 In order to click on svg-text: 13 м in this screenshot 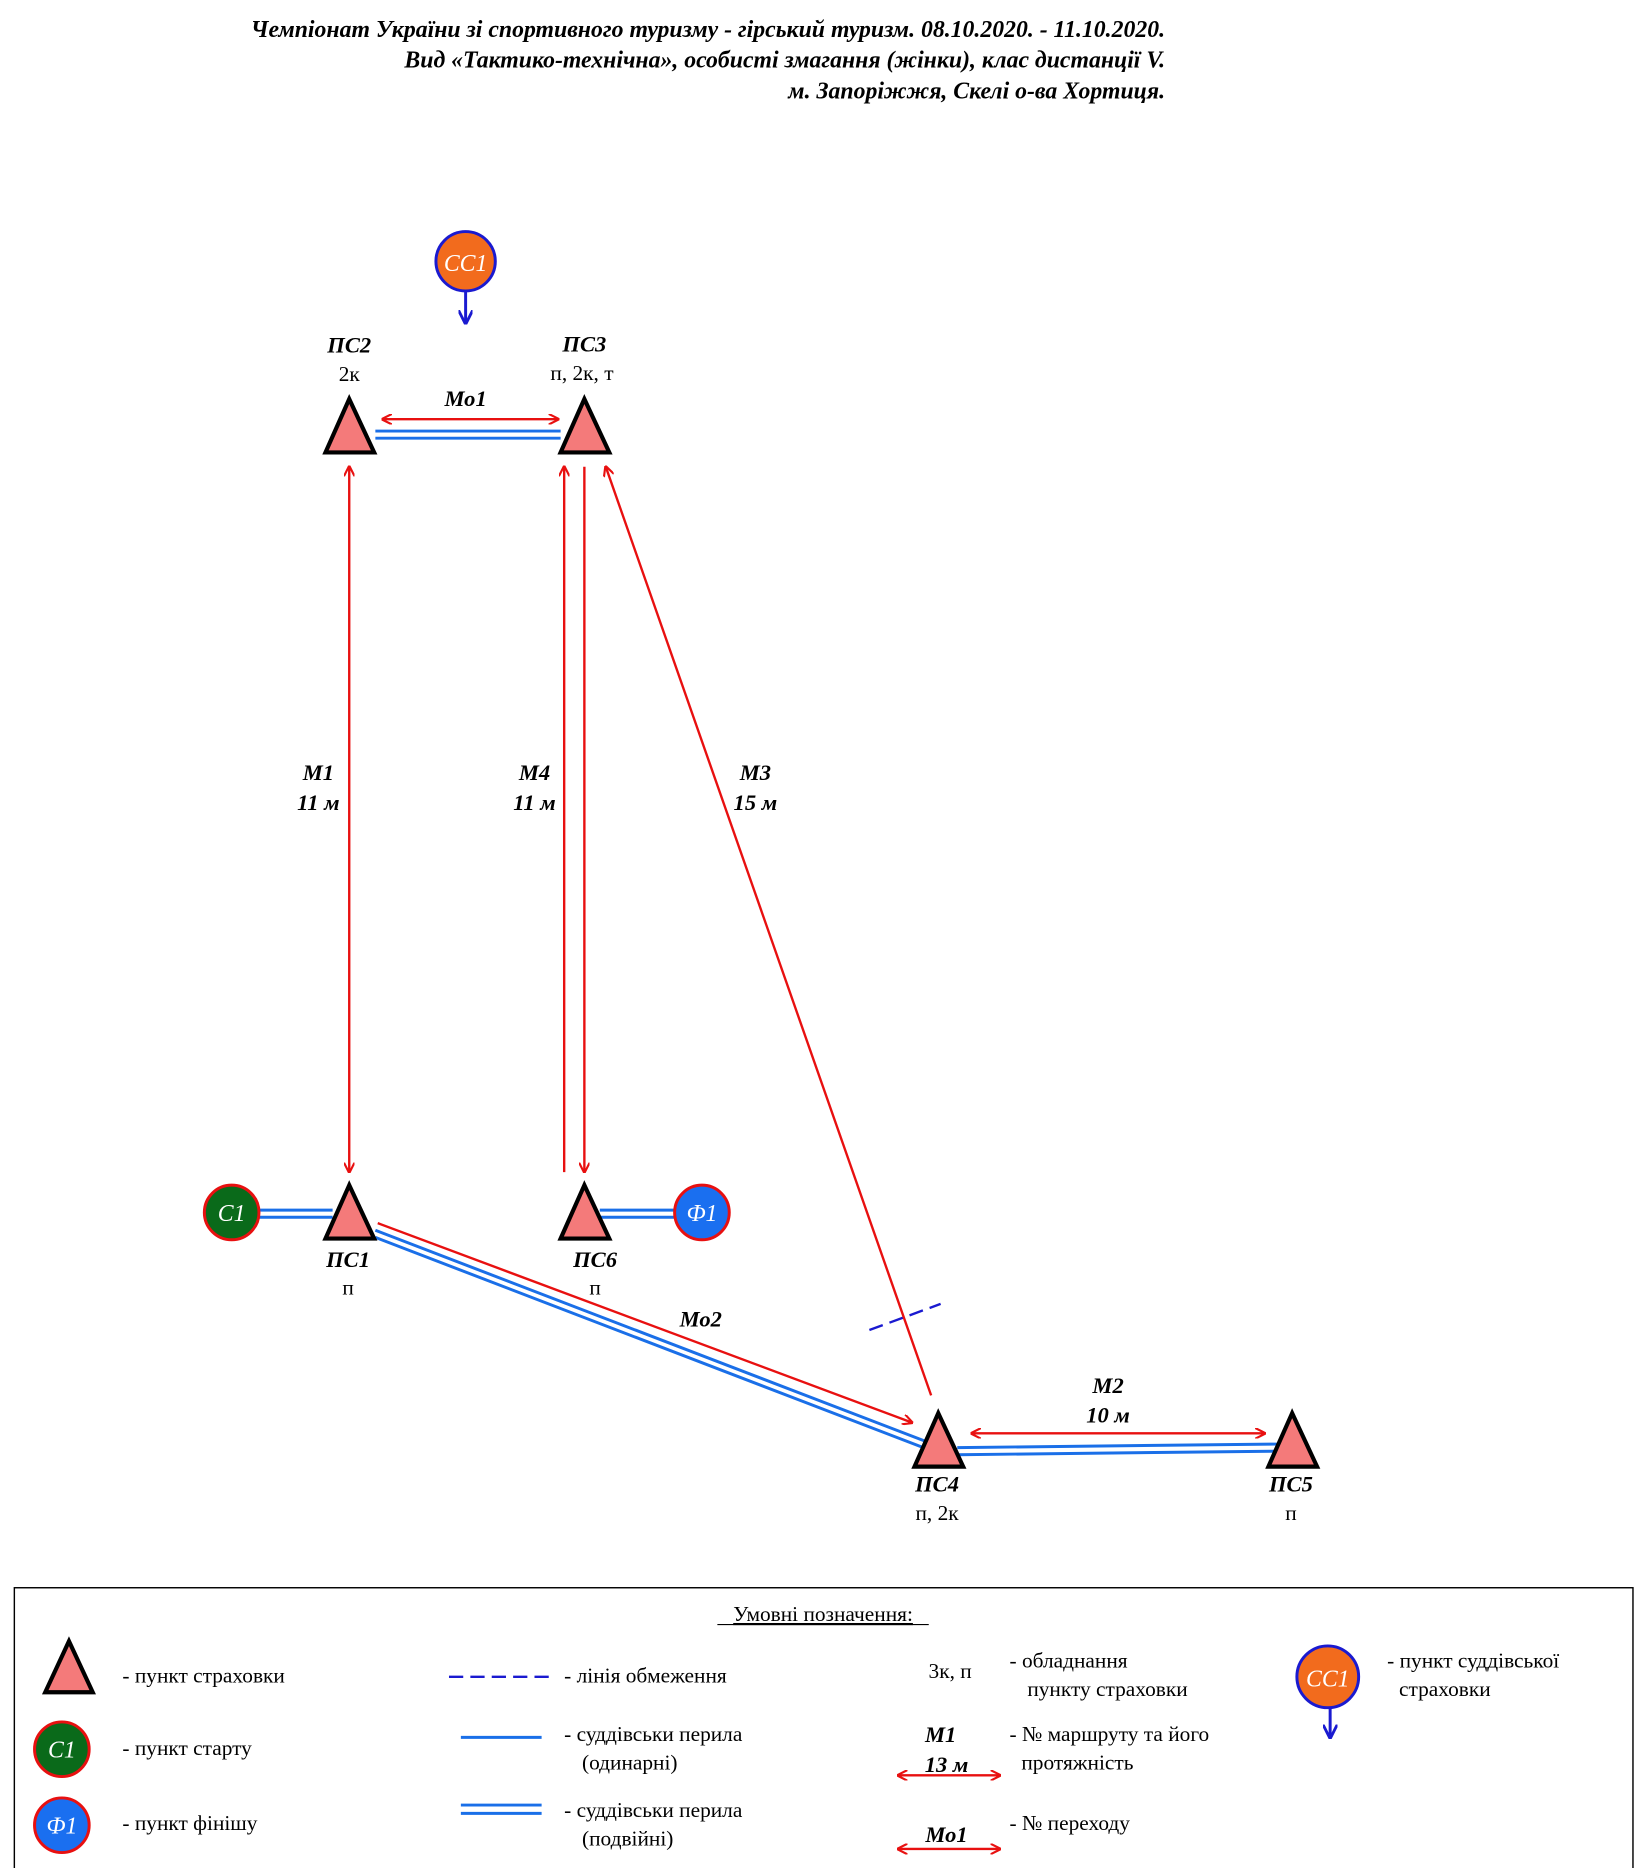, I will do `click(947, 1764)`.